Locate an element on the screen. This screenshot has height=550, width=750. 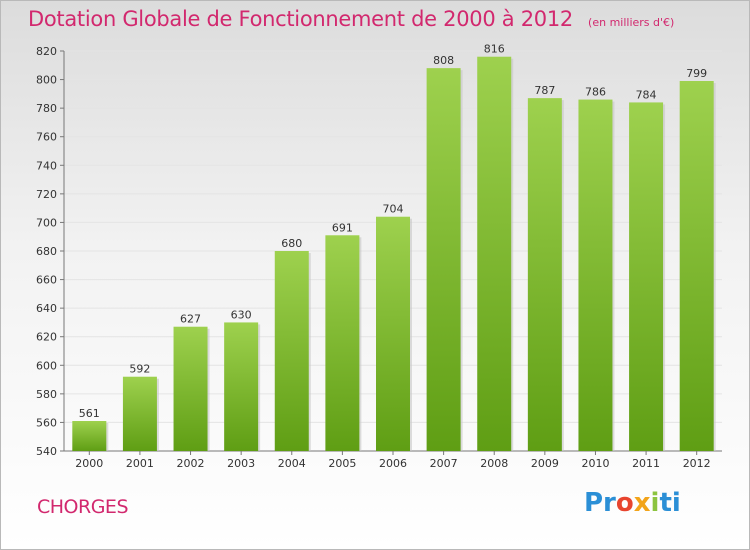
y-tick-label: 620 is located at coordinates (46, 337).